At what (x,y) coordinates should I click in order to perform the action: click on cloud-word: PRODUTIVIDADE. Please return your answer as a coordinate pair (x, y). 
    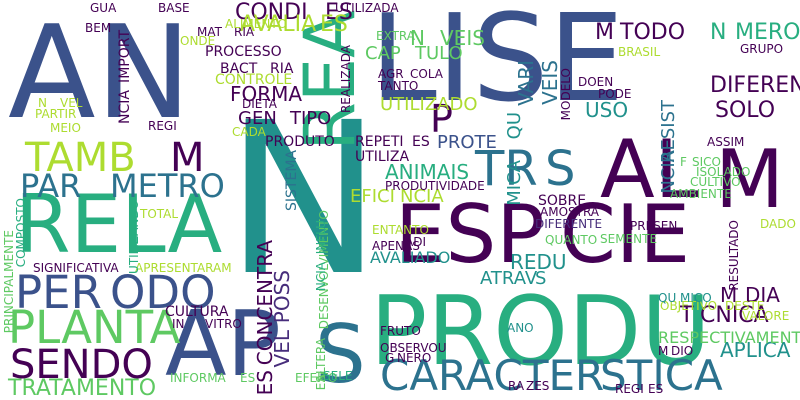
    Looking at the image, I should click on (435, 186).